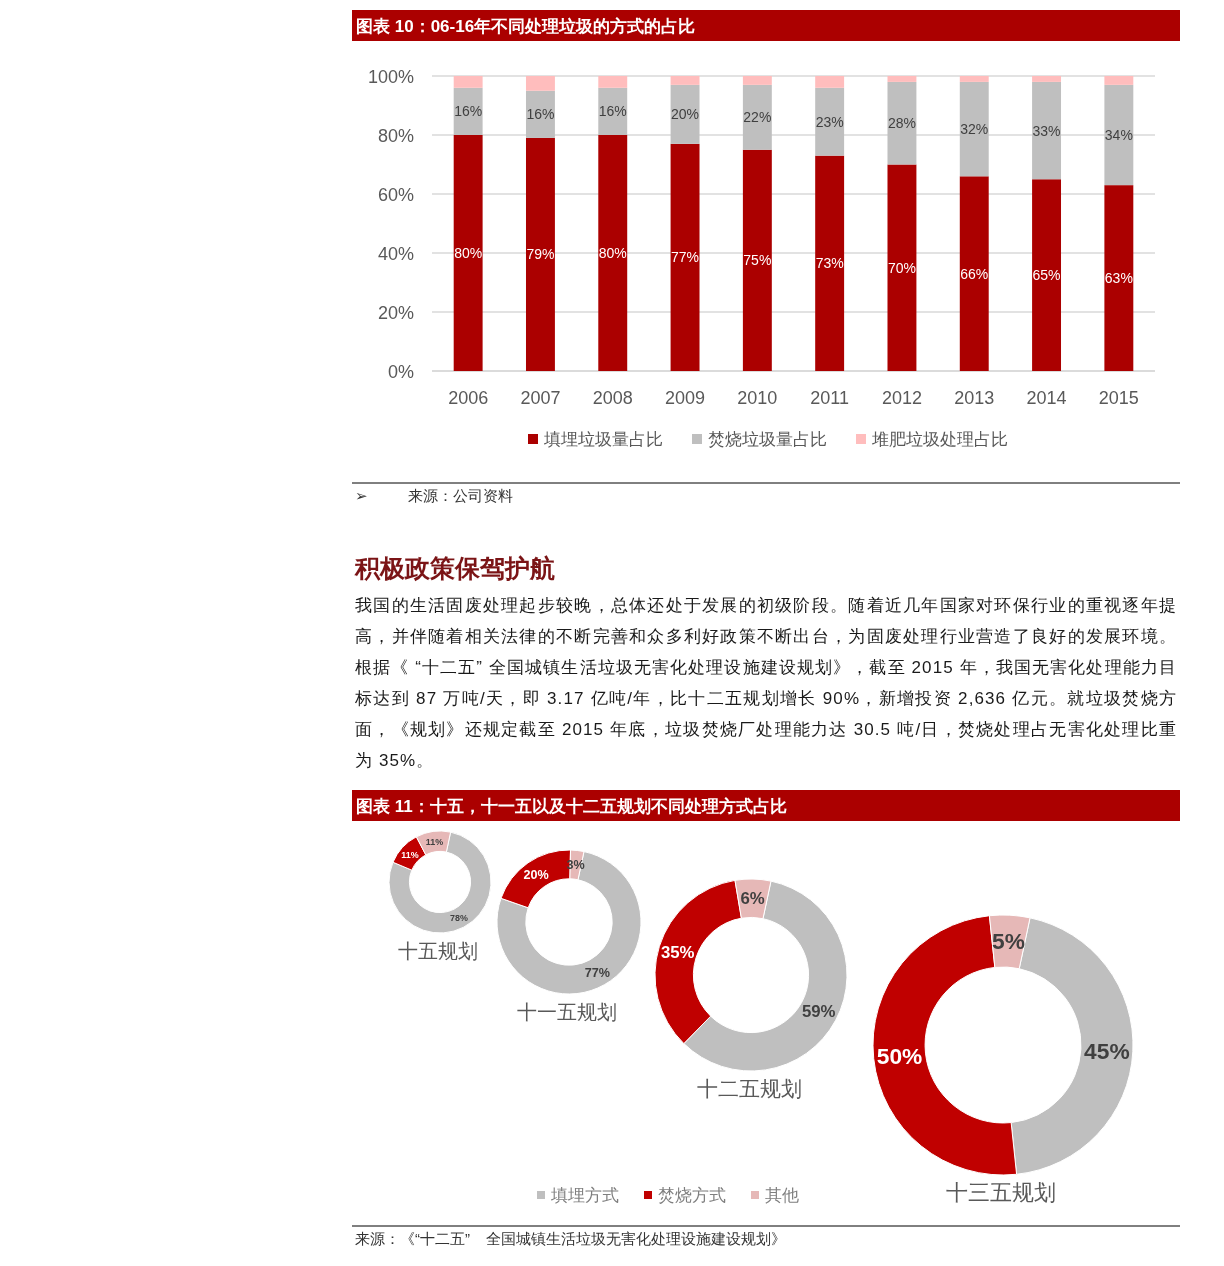 The image size is (1224, 1266). What do you see at coordinates (1046, 398) in the screenshot?
I see `x-tick-label: 2014` at bounding box center [1046, 398].